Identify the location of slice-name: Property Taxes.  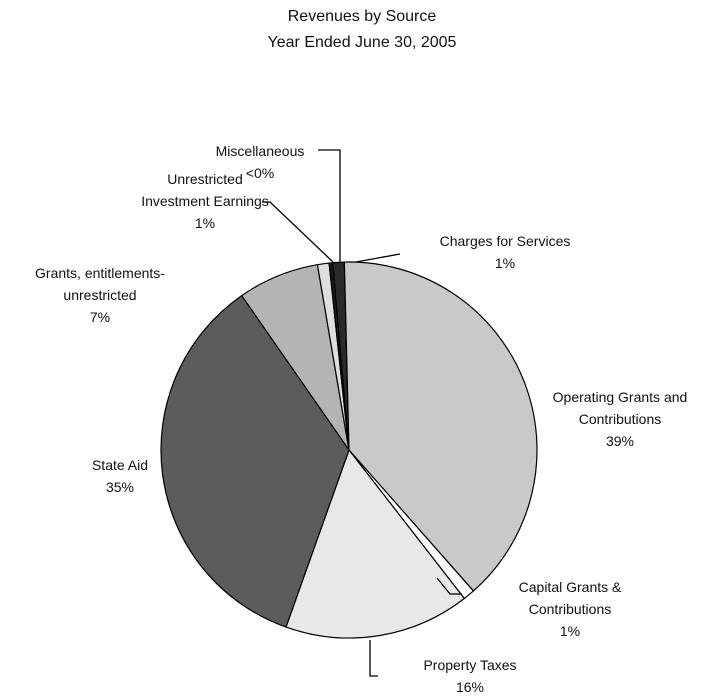
(470, 665).